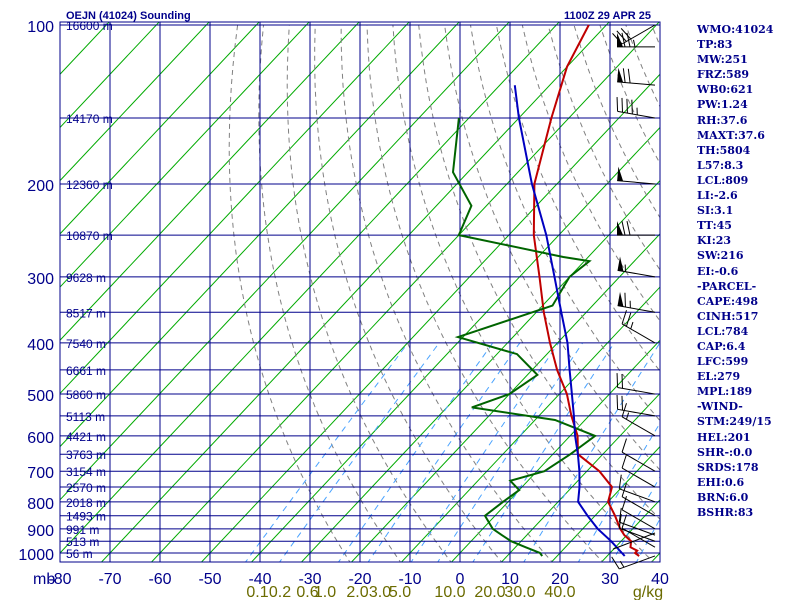 Image resolution: width=800 pixels, height=600 pixels. I want to click on index-row: TP:83, so click(715, 45).